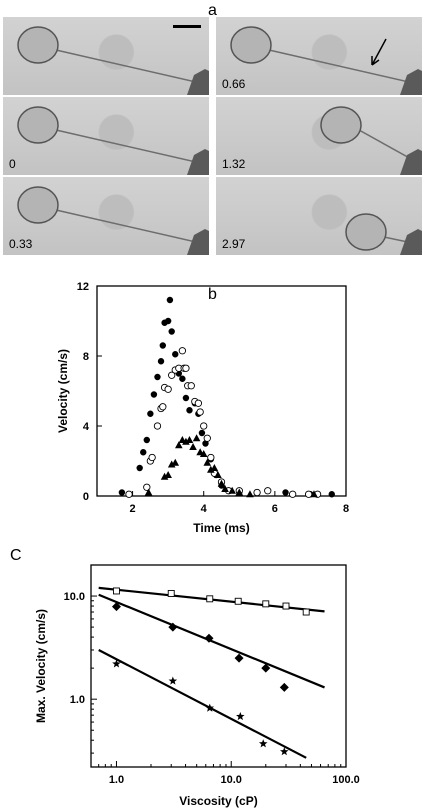 The image size is (426, 812). What do you see at coordinates (106, 56) in the screenshot?
I see `micrograph-frame` at bounding box center [106, 56].